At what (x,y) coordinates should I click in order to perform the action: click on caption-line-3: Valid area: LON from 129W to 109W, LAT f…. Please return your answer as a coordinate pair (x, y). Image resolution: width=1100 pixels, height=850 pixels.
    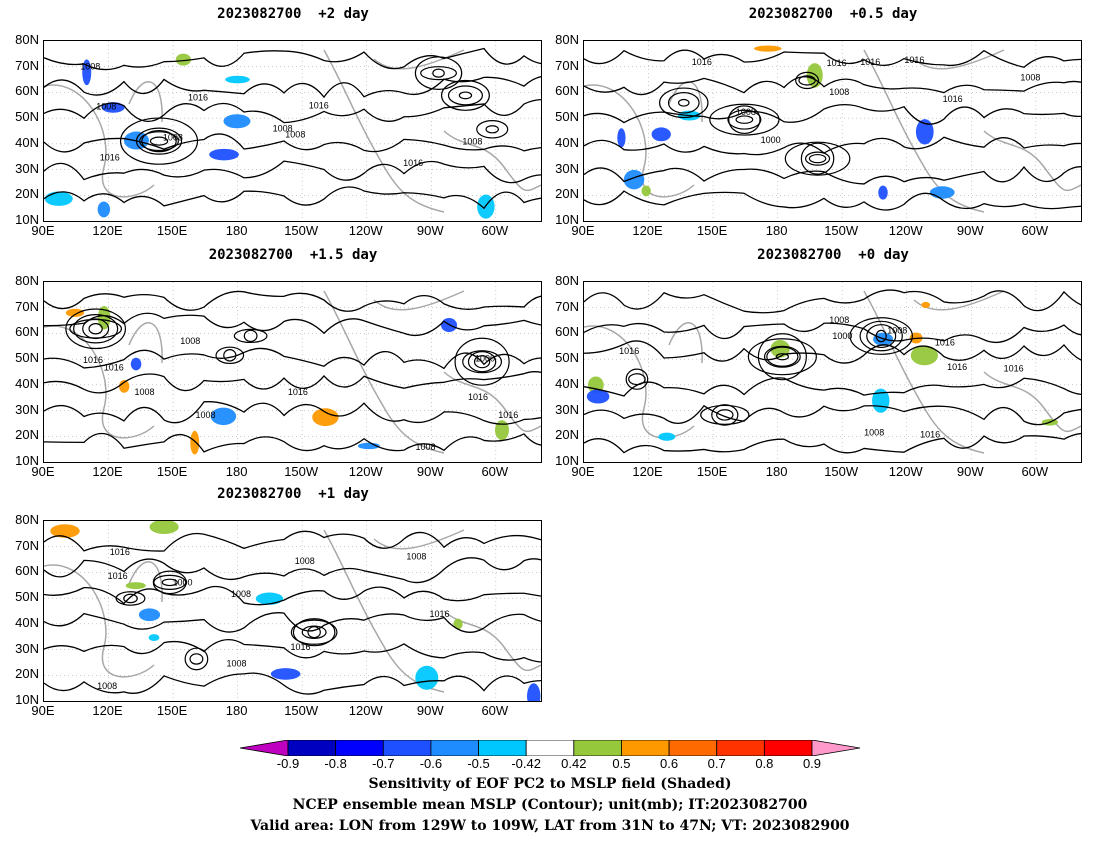
    Looking at the image, I should click on (550, 826).